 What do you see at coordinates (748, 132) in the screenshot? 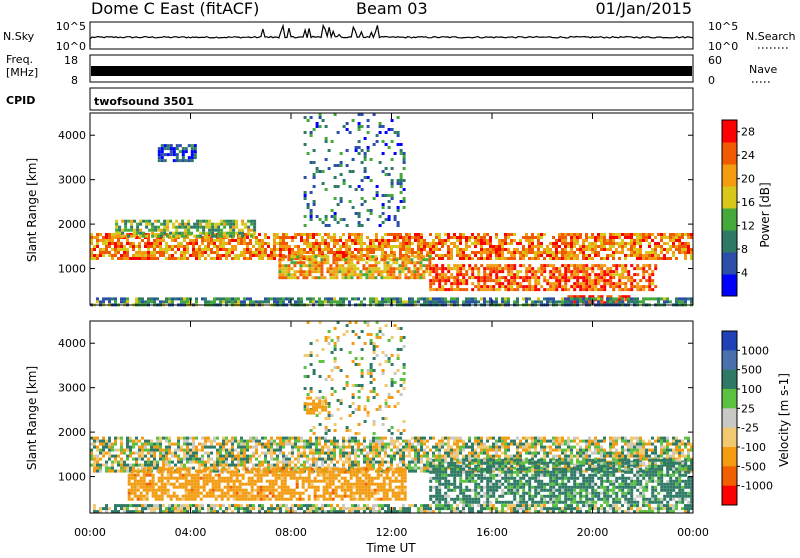
I see `power-colorbar-tick: 28` at bounding box center [748, 132].